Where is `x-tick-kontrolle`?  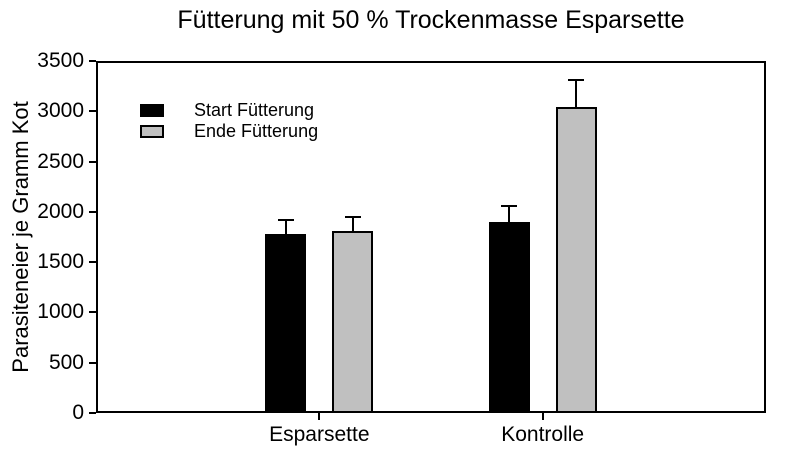 x-tick-kontrolle is located at coordinates (542, 416).